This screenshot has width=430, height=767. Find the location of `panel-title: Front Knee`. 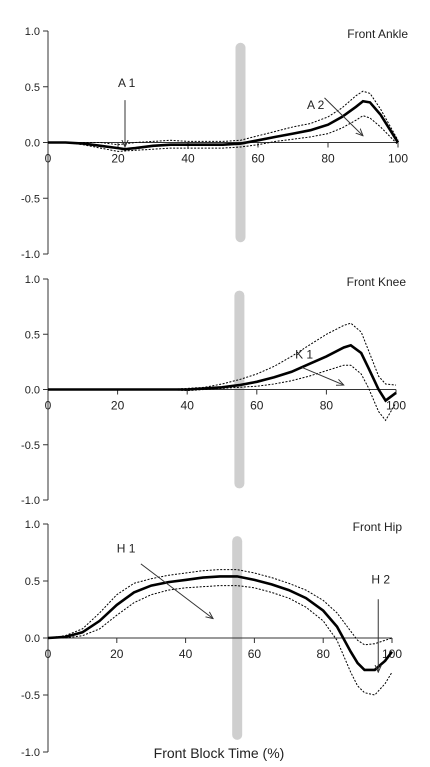

panel-title: Front Knee is located at coordinates (377, 282).